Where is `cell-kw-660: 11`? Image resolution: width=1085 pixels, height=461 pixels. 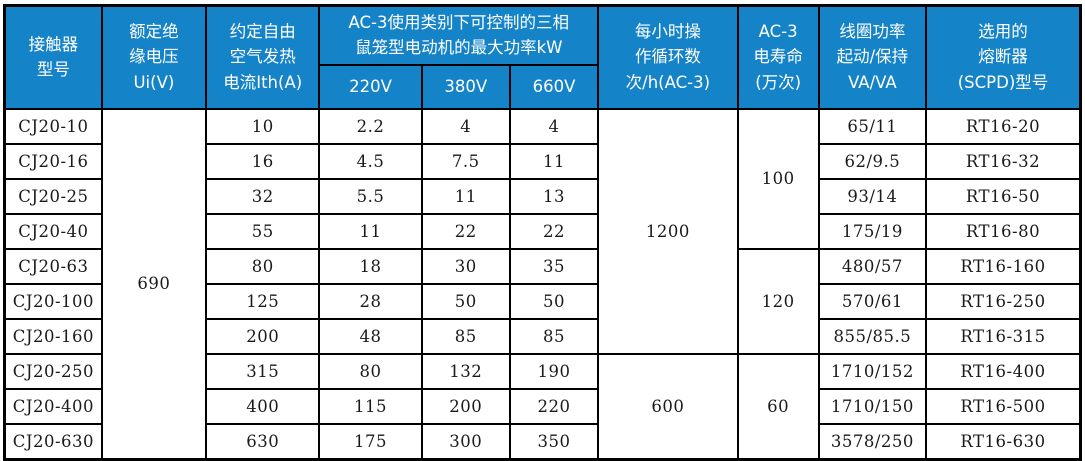
cell-kw-660: 11 is located at coordinates (554, 161).